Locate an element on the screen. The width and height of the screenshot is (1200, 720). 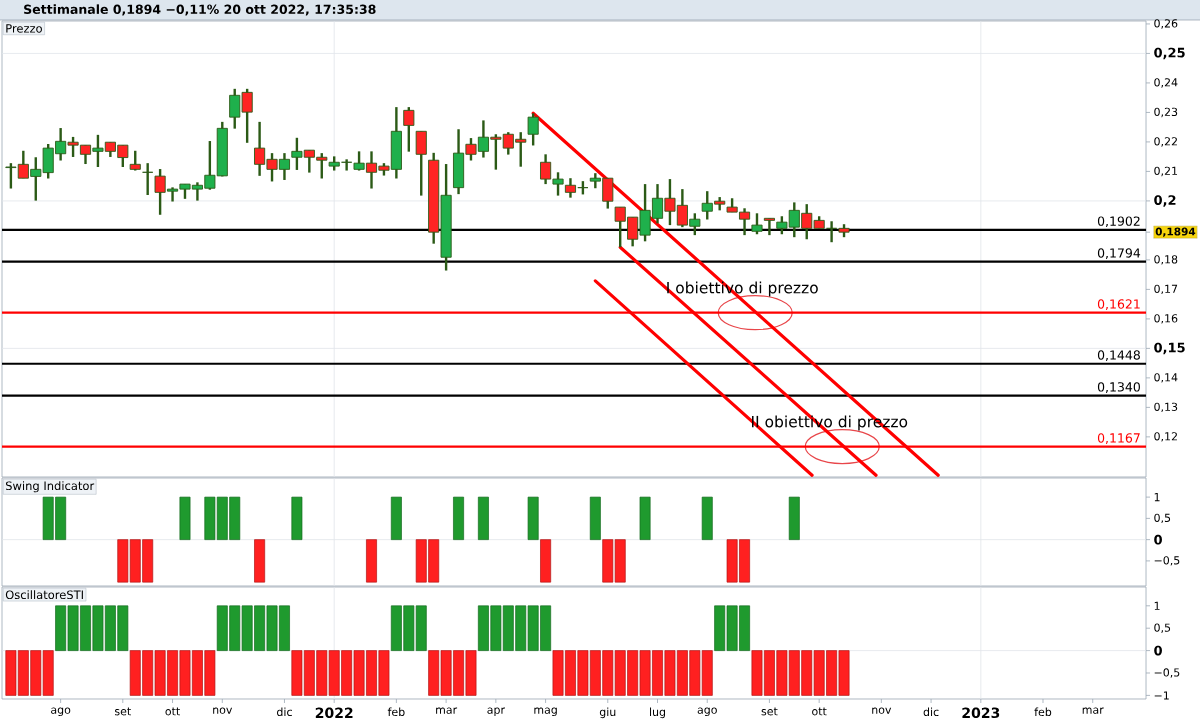
y-tick-label: 0,17 is located at coordinates (1166, 289).